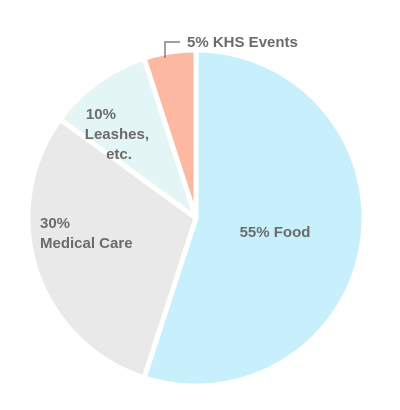  I want to click on slice-label-leashes: 10% Leashes, etc., so click(119, 134).